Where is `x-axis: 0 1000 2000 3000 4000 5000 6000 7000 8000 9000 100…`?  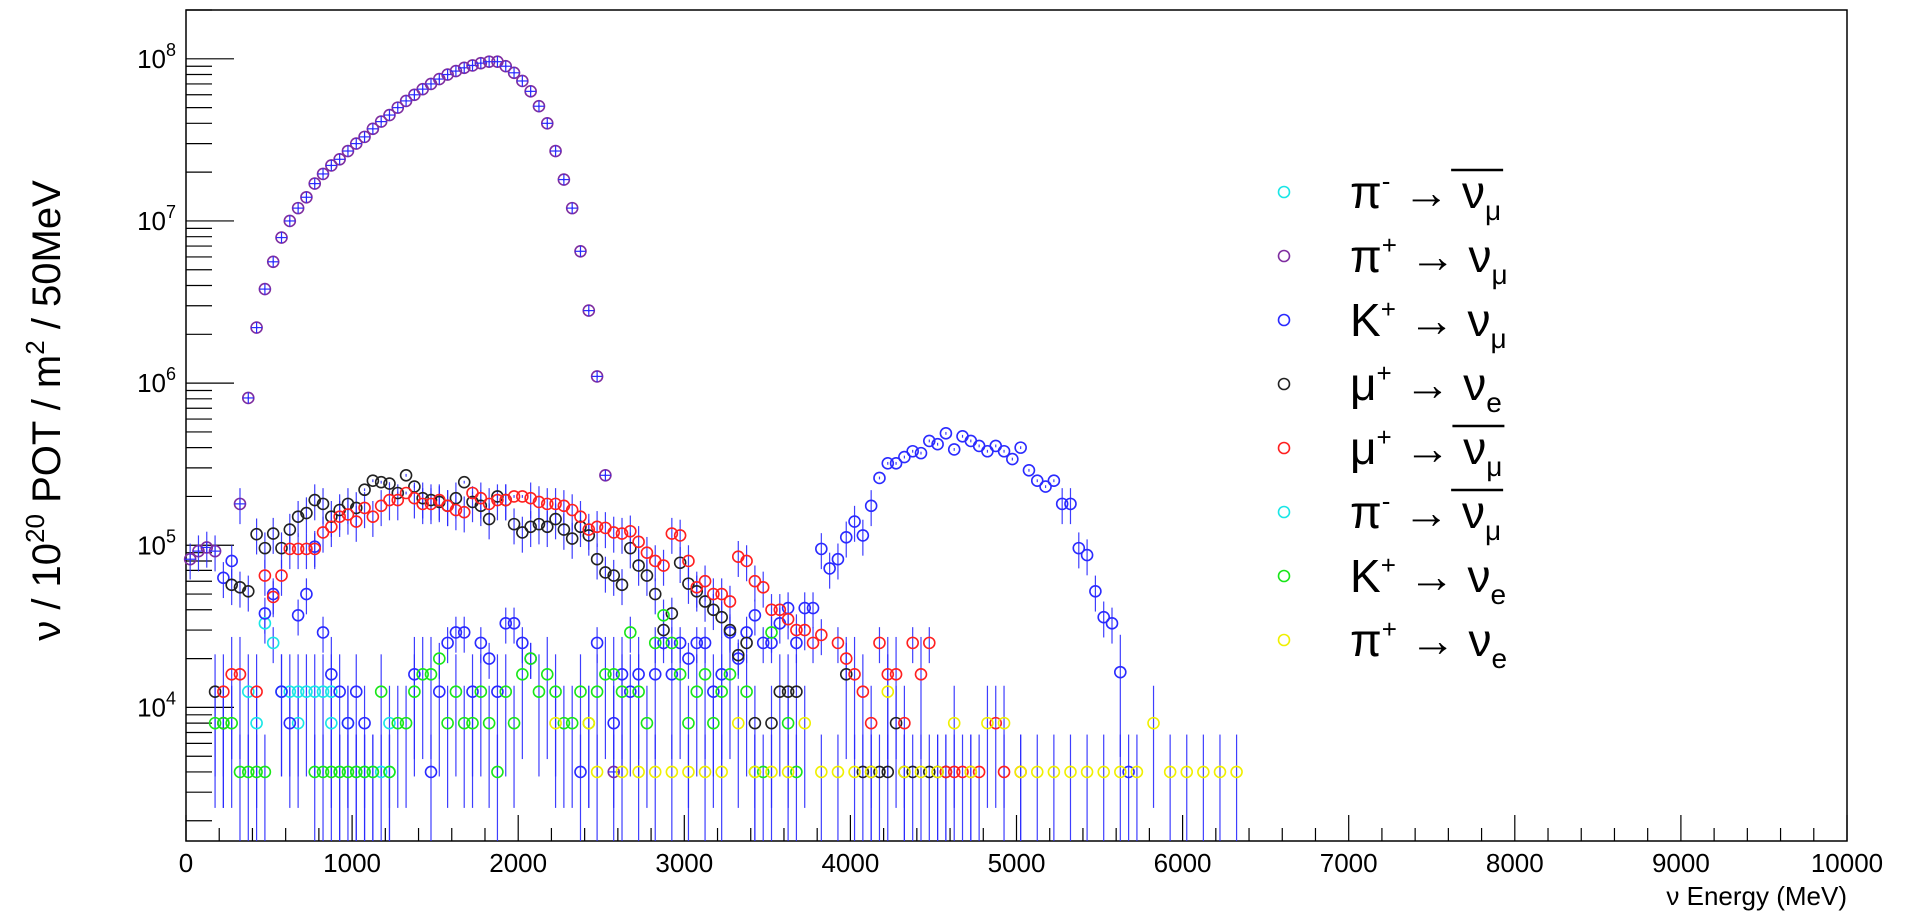 x-axis: 0 1000 2000 3000 4000 5000 6000 7000 8000 9000 100… is located at coordinates (1031, 846).